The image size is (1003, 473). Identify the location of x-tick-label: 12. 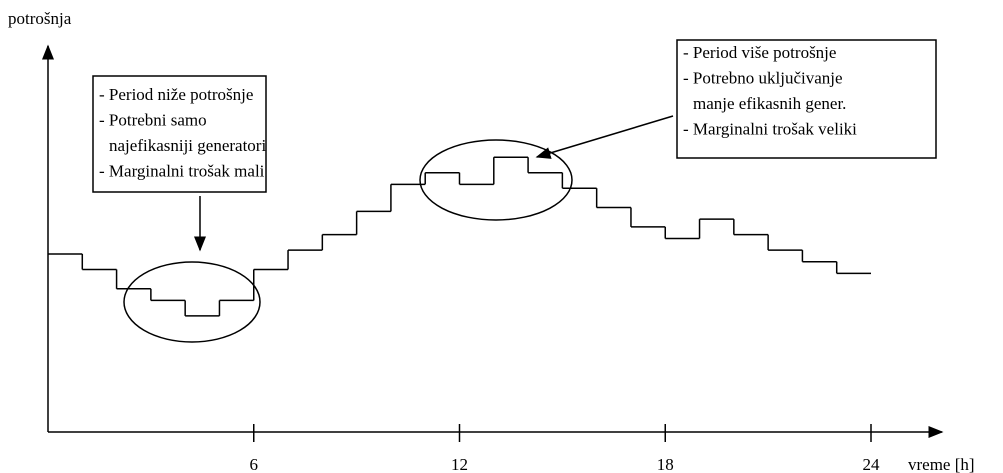
(459, 464).